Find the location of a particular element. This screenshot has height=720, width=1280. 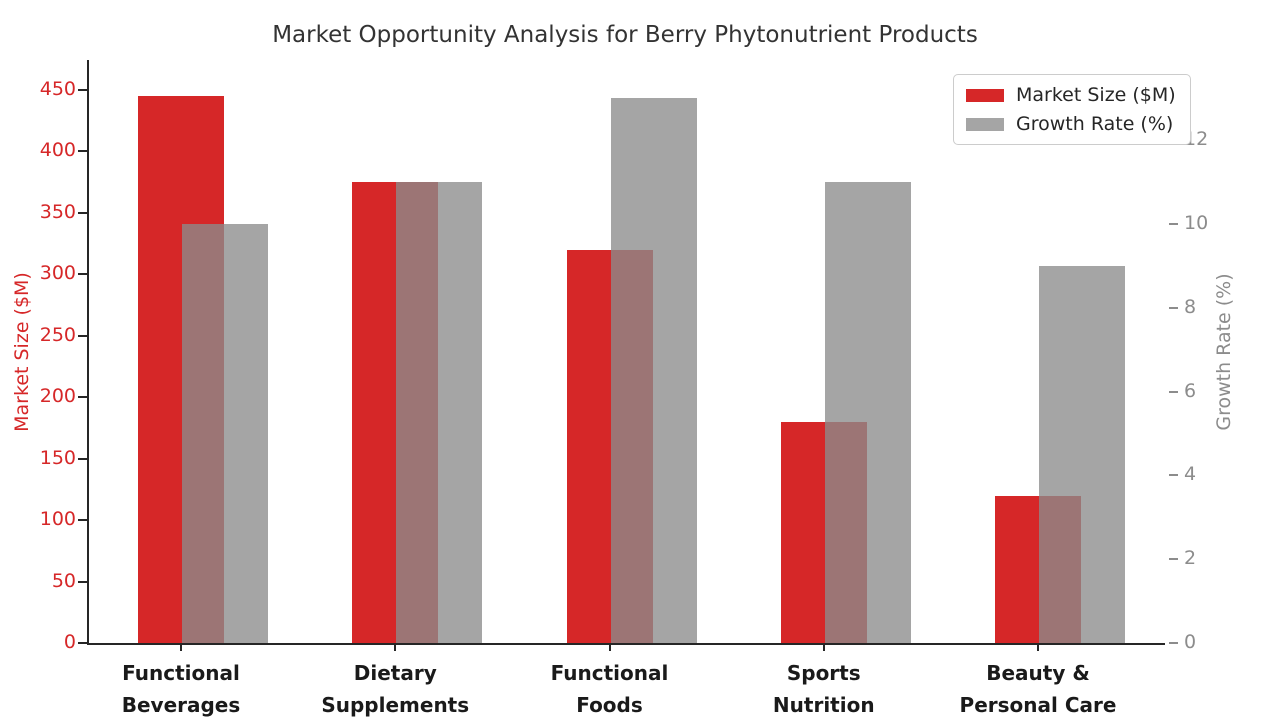

legend-entry-market-size: Market Size ($M) is located at coordinates (1071, 95).